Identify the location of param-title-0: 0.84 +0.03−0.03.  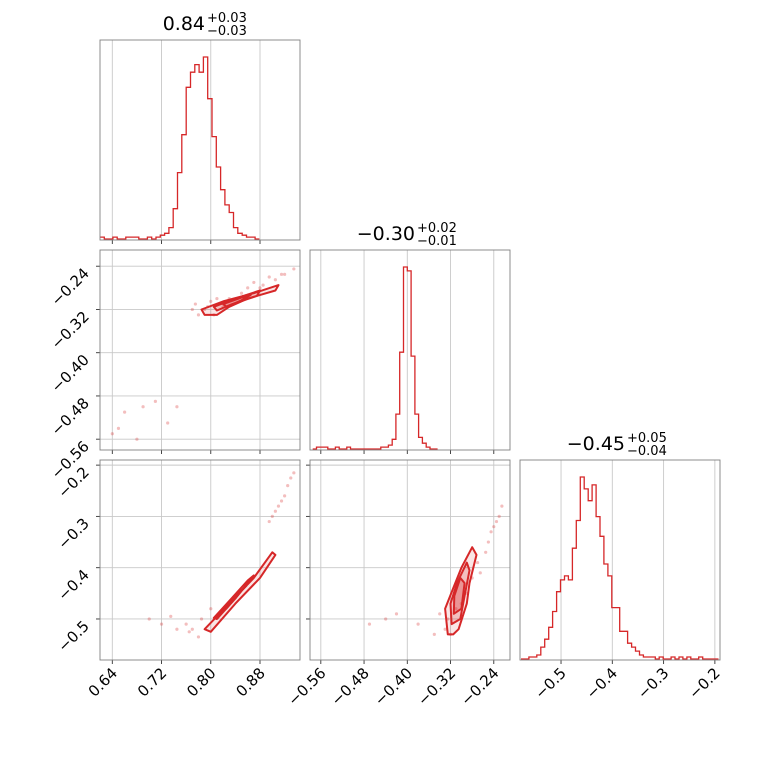
(205, 25).